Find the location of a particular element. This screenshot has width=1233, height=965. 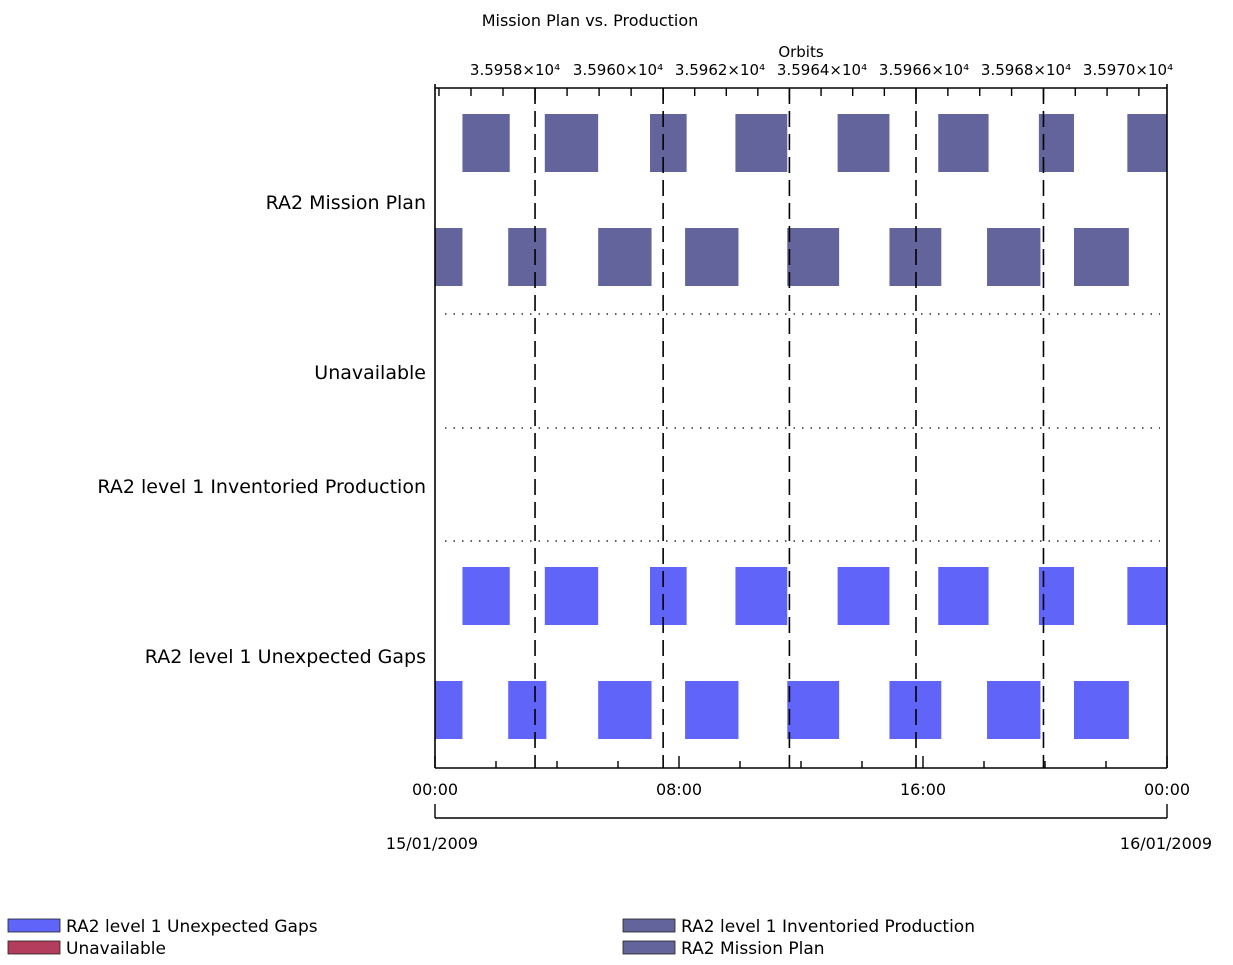

top-tick-label: 3.5958×10⁴ is located at coordinates (515, 70).